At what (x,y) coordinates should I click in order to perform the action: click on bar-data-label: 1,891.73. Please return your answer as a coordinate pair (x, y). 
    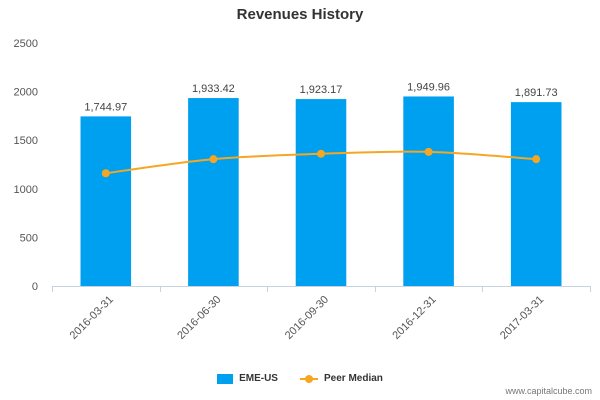
    Looking at the image, I should click on (536, 93).